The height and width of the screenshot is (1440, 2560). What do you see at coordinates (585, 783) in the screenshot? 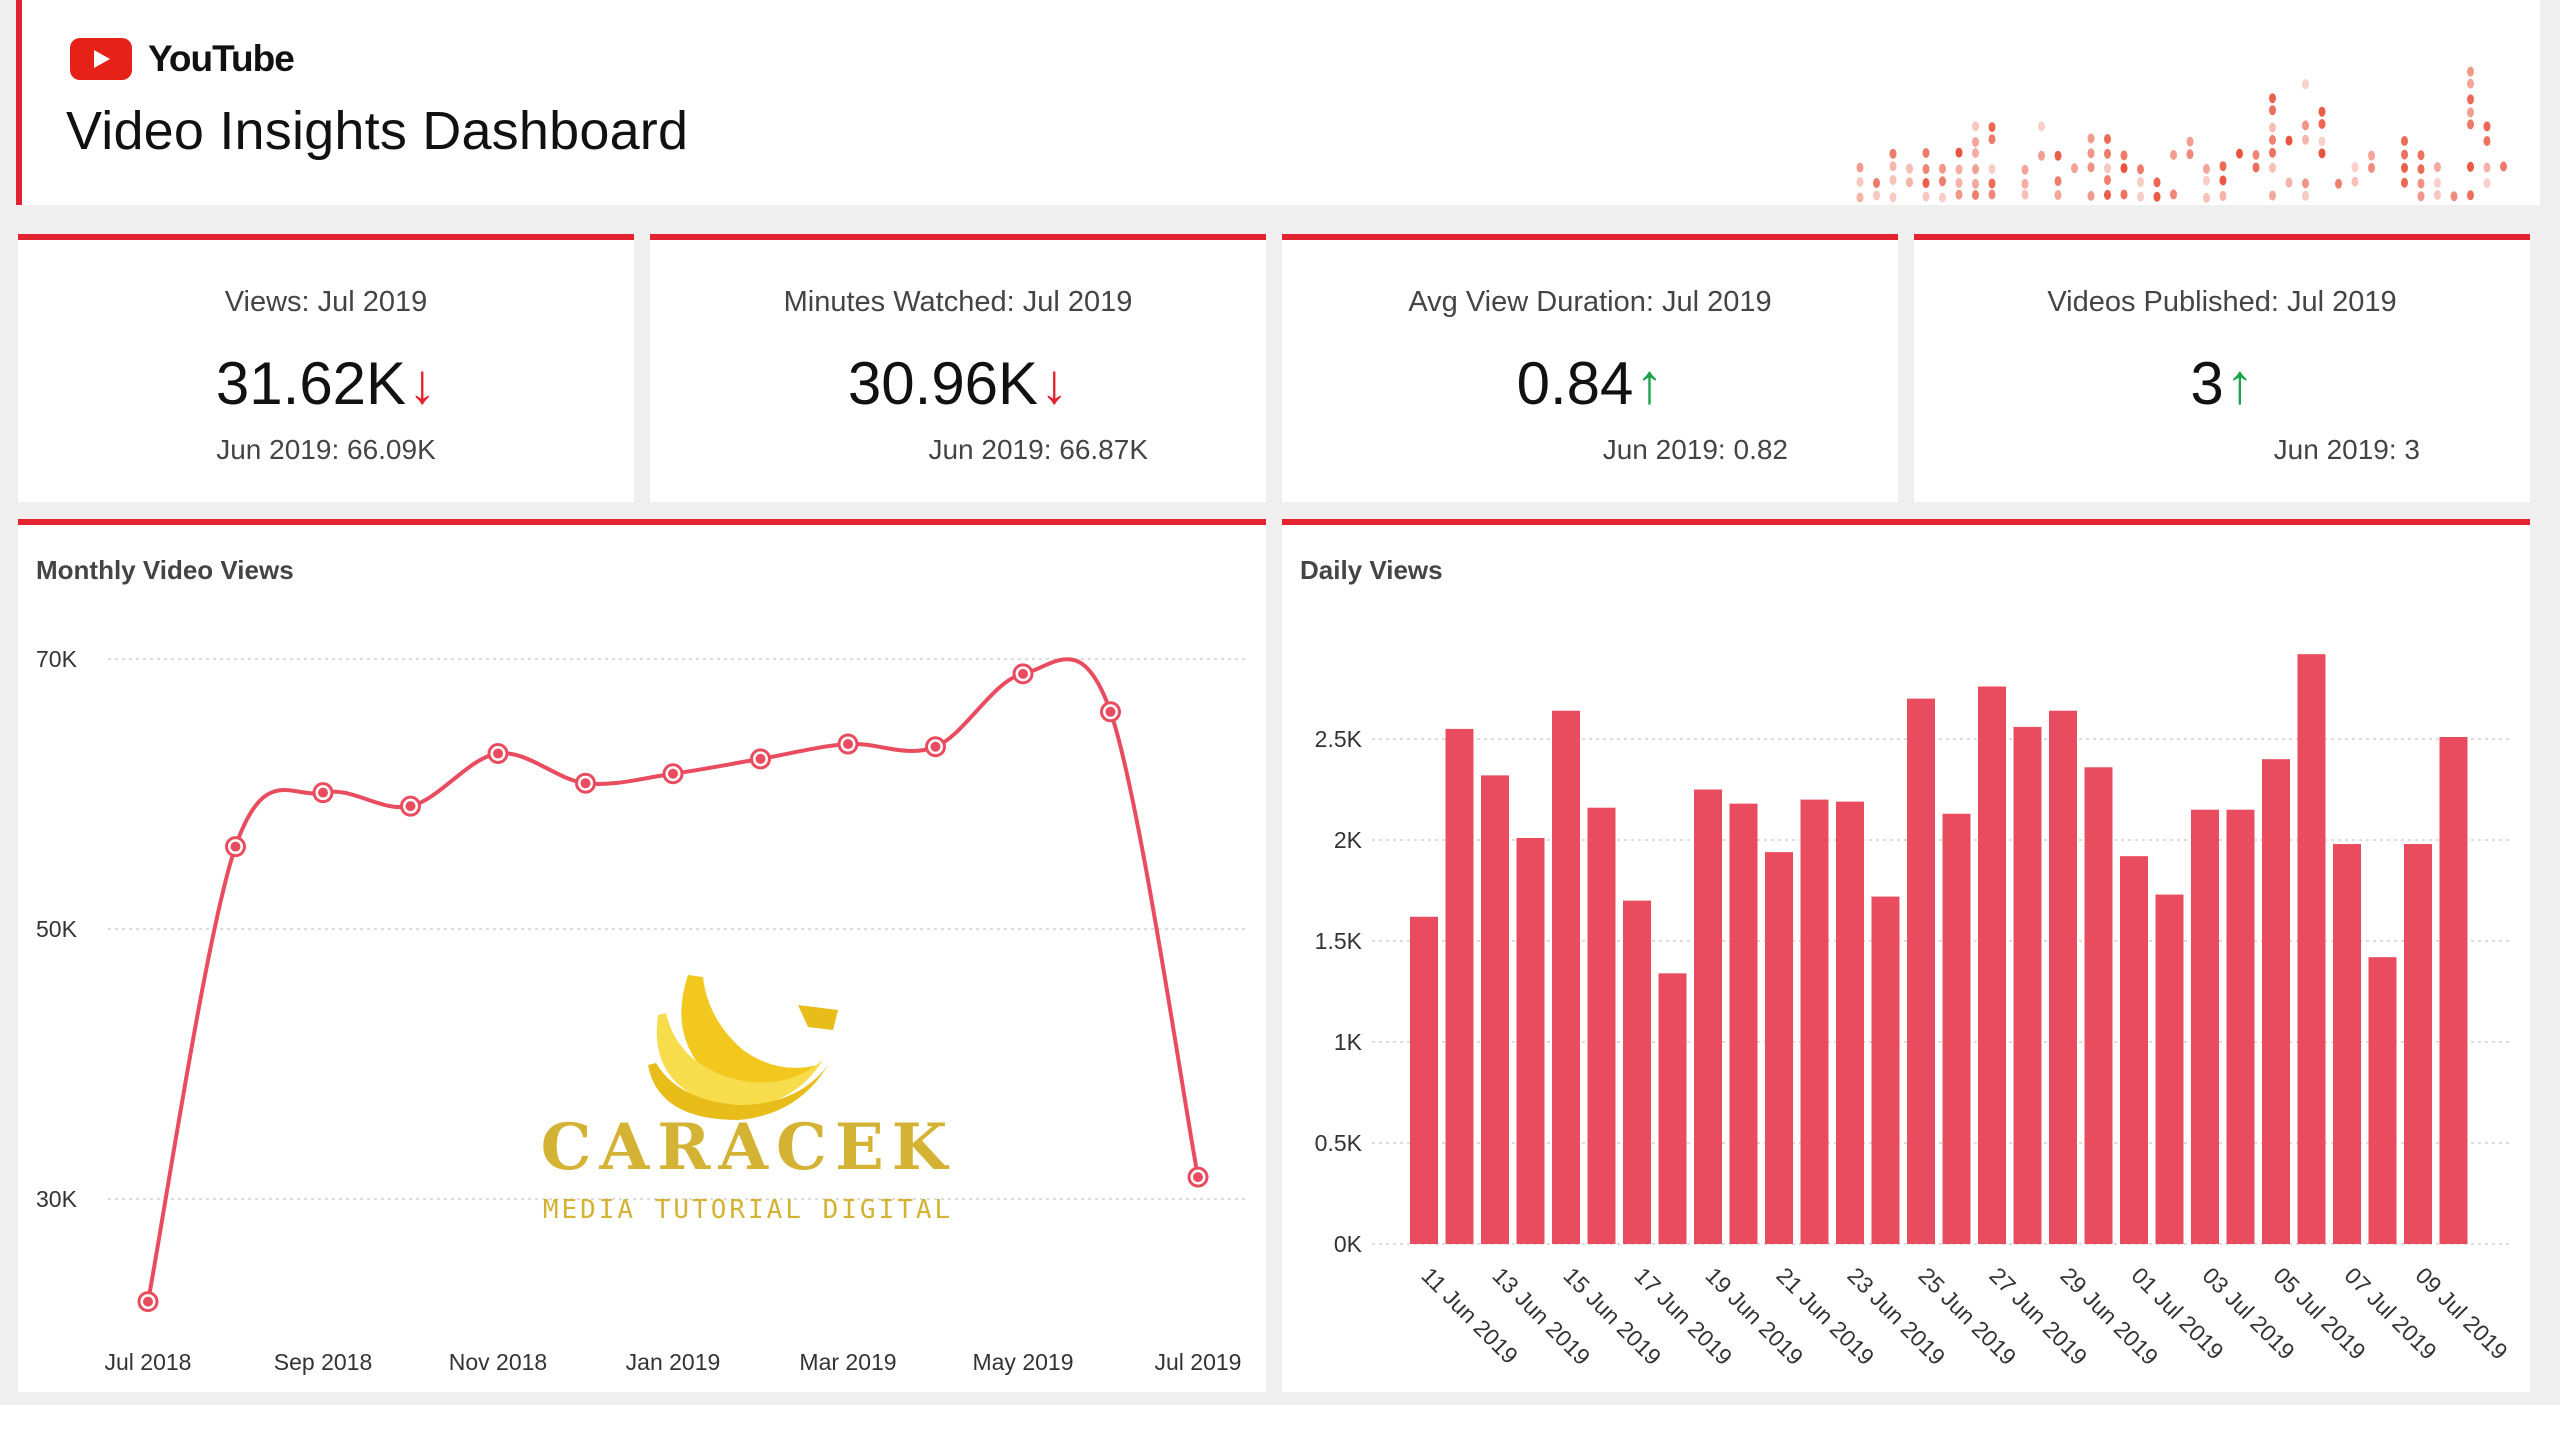
I see `data-point: Dec 2018: 60800` at bounding box center [585, 783].